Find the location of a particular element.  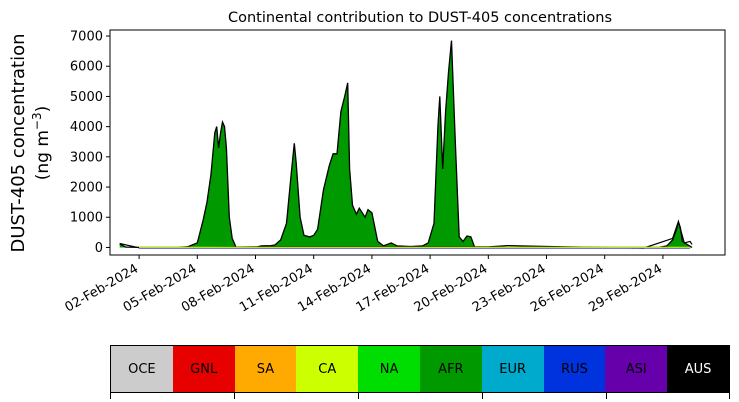

legend-ticks is located at coordinates (420, 396).